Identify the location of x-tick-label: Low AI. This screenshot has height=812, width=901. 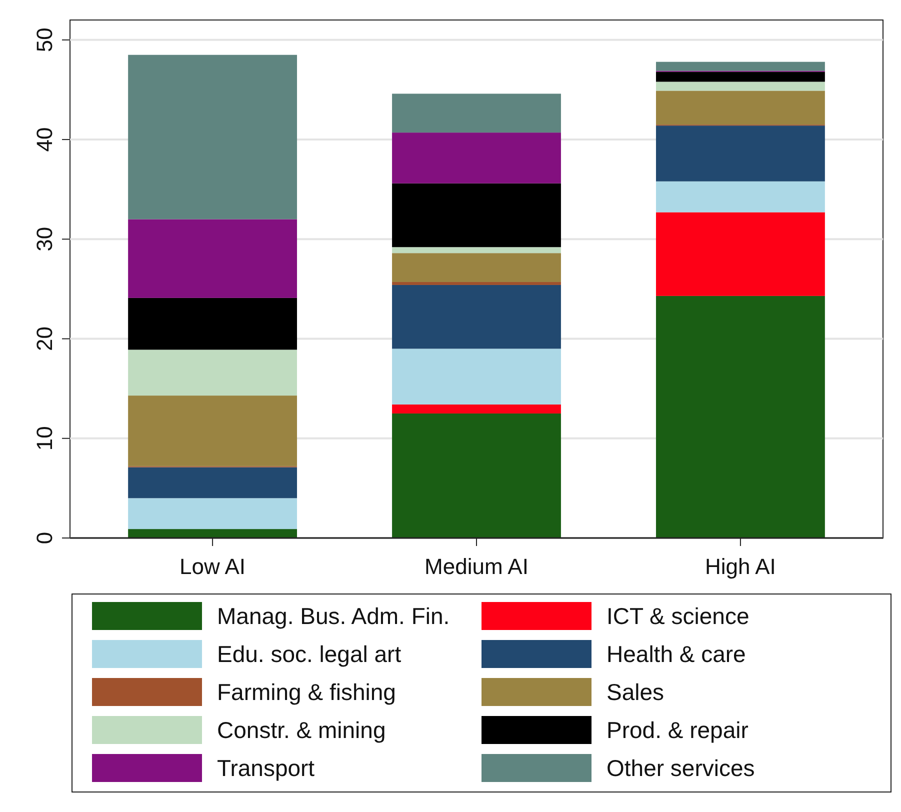
(213, 566).